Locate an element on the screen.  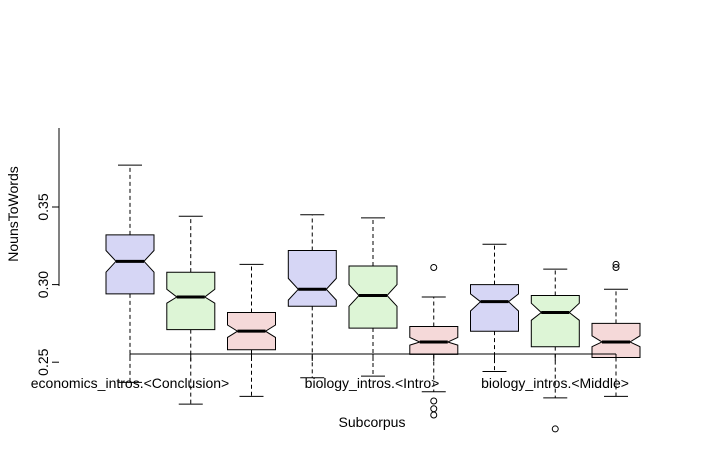
y-tick-label: 0.35 is located at coordinates (43, 206).